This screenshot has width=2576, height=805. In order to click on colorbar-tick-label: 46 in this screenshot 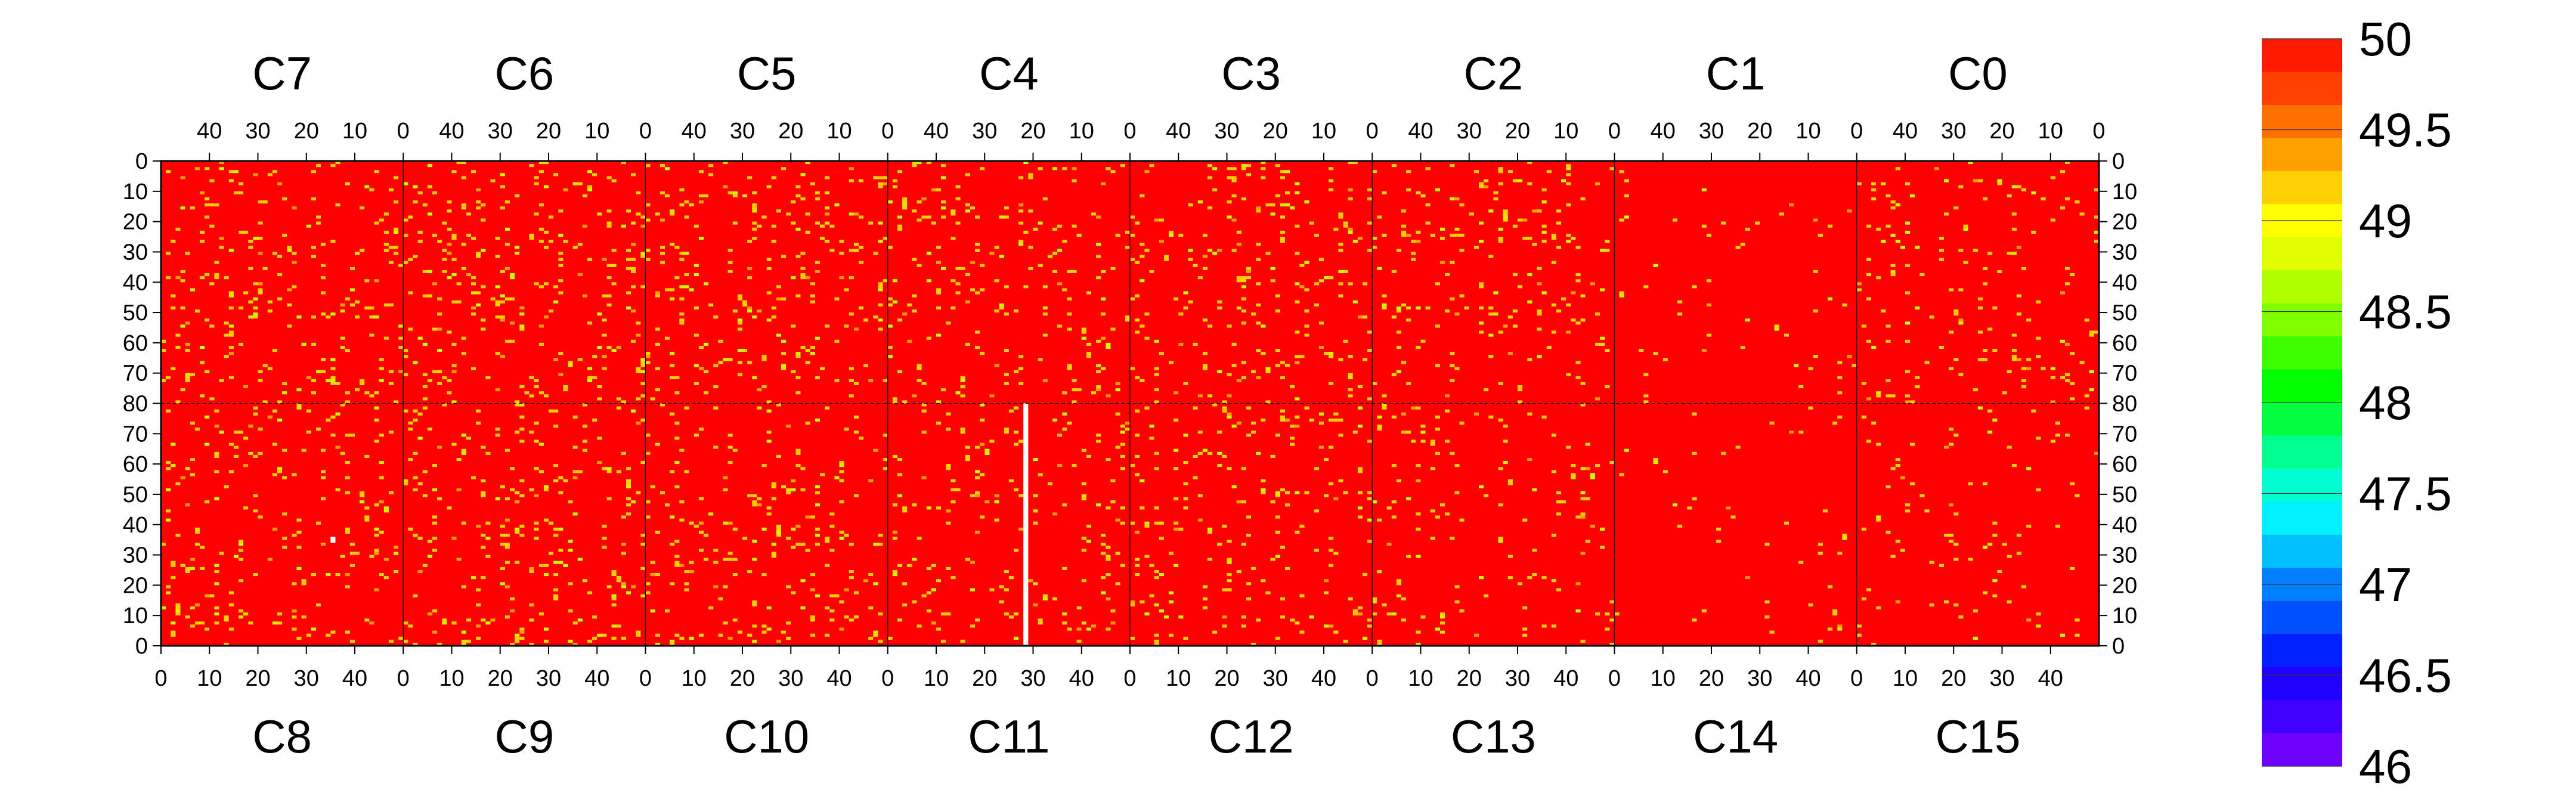, I will do `click(2385, 767)`.